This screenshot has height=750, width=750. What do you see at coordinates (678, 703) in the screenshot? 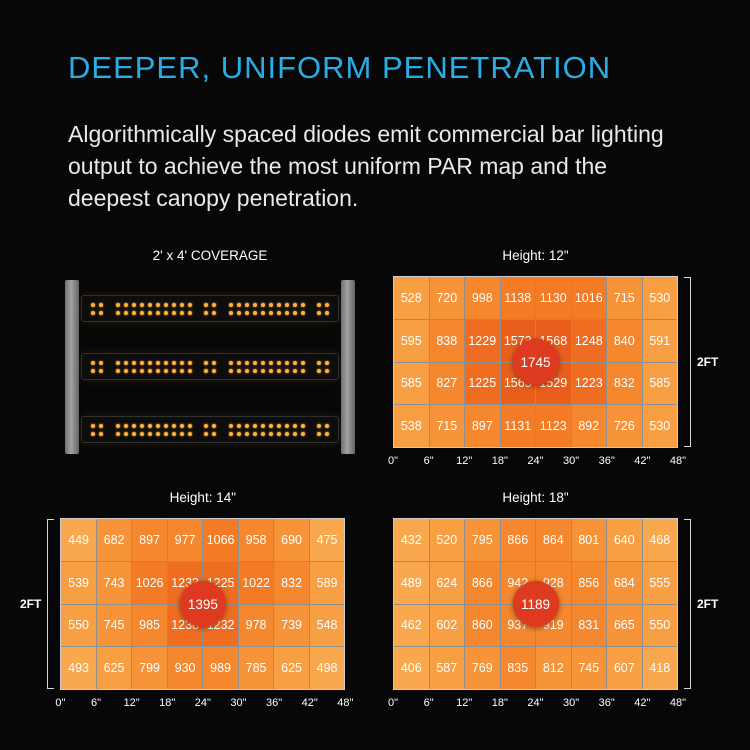
I see `x-tick-label: 48"` at bounding box center [678, 703].